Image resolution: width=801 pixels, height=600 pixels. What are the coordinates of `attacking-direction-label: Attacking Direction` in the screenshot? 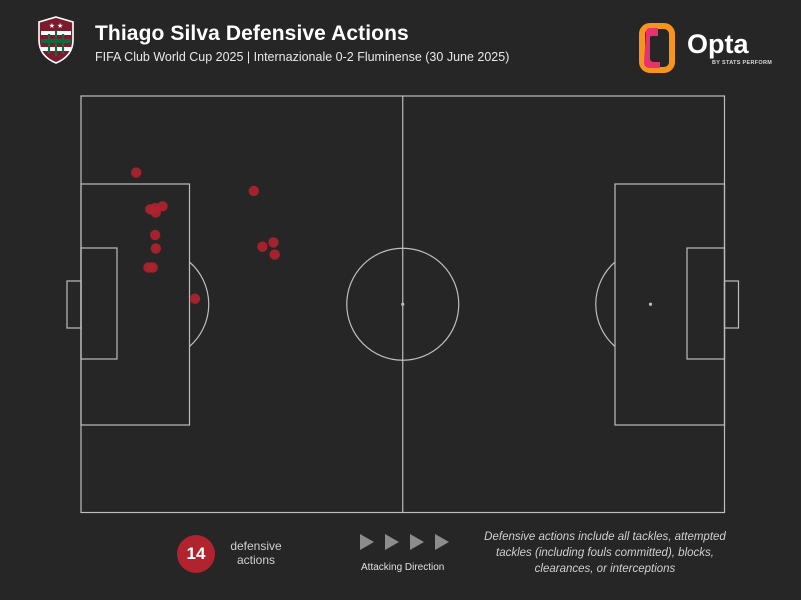 It's located at (403, 567).